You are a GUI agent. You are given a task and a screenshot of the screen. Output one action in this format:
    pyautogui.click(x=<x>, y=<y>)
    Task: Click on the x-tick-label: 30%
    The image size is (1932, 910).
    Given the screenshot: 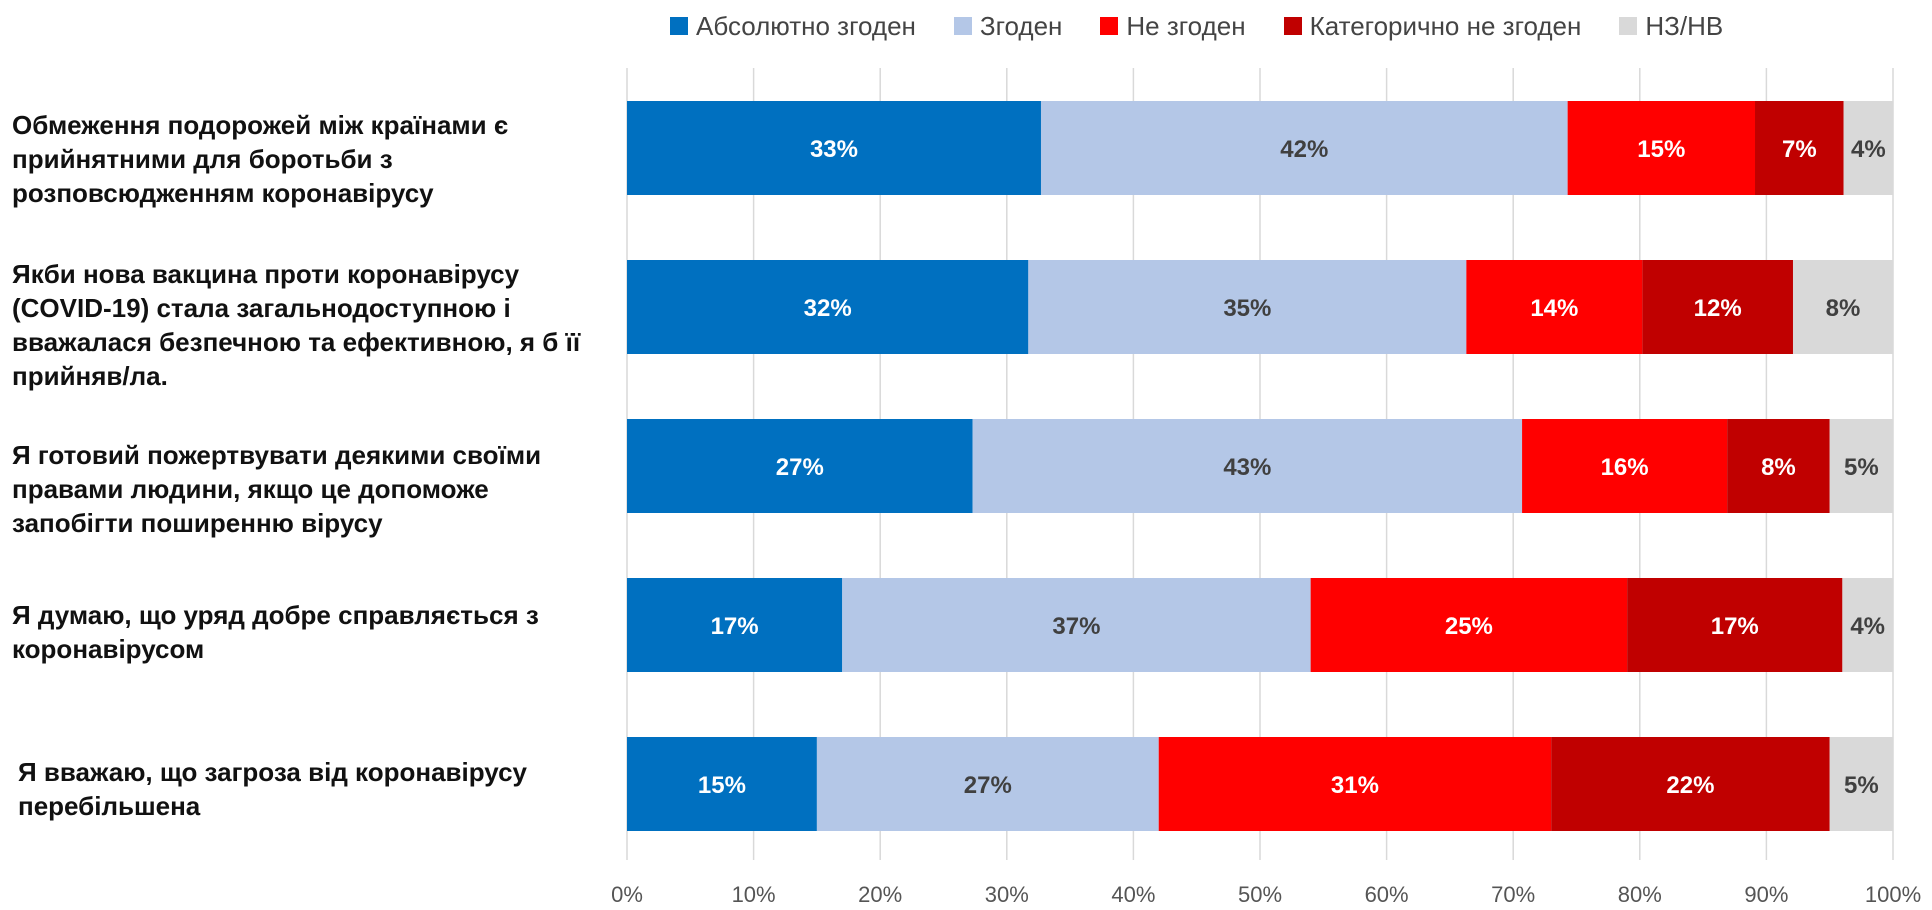 What is the action you would take?
    pyautogui.click(x=1007, y=894)
    